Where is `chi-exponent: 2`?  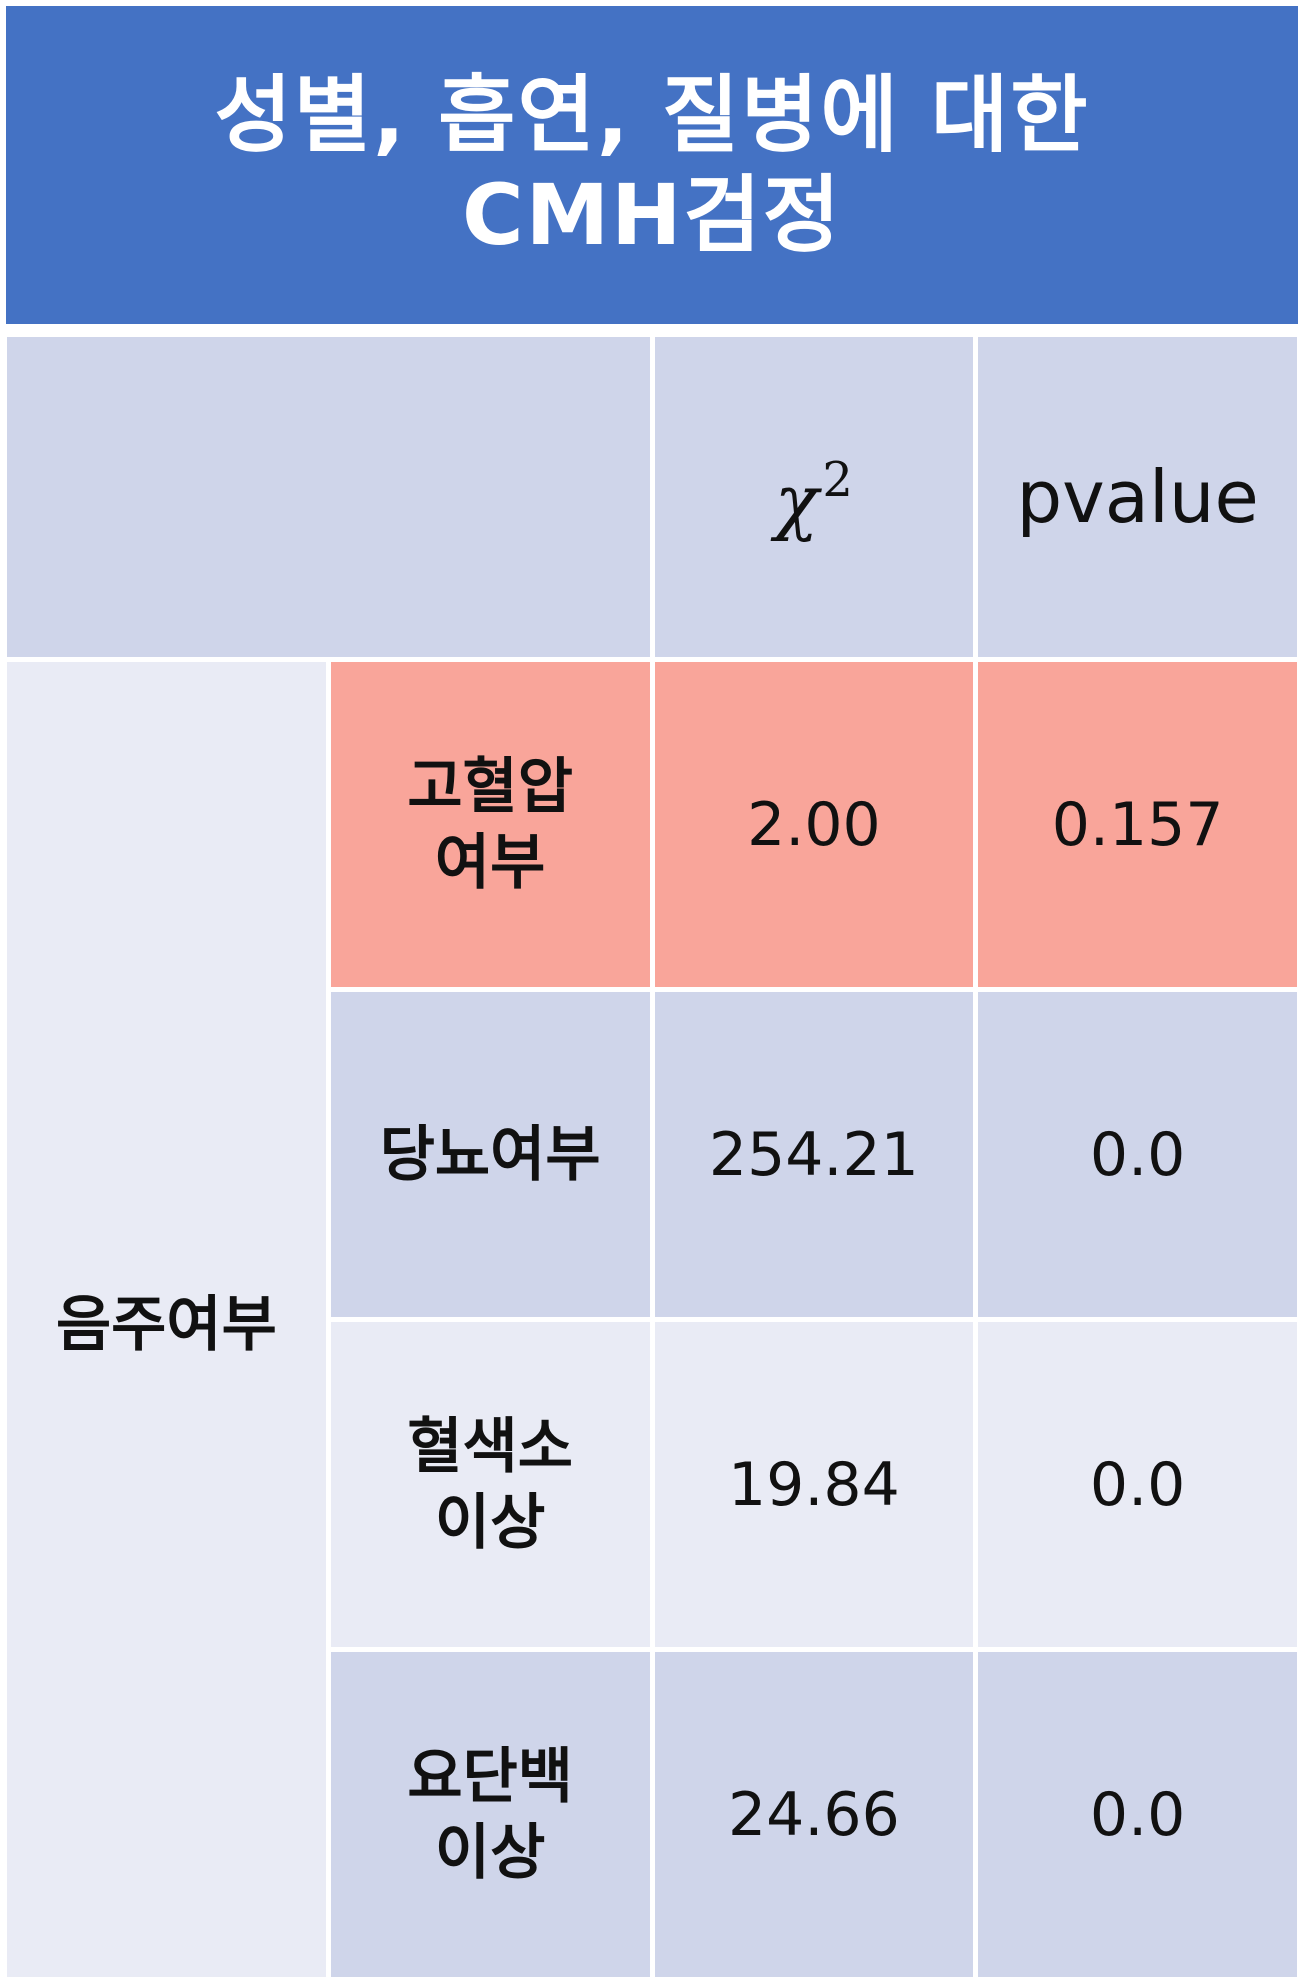 chi-exponent: 2 is located at coordinates (837, 479).